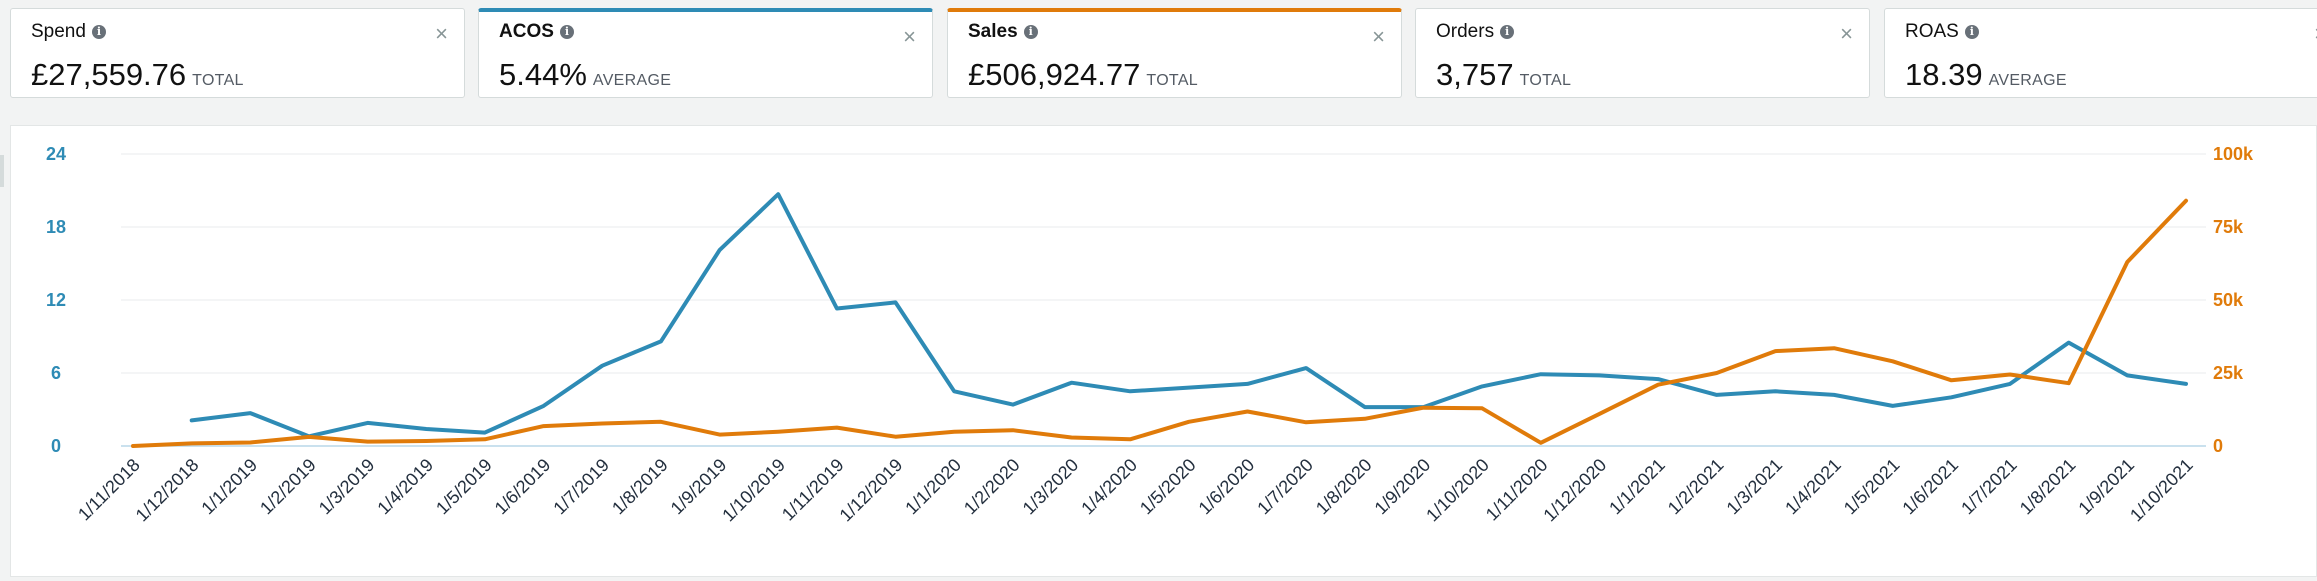  I want to click on metric-value-row: 3,757 TOTAL, so click(1503, 75).